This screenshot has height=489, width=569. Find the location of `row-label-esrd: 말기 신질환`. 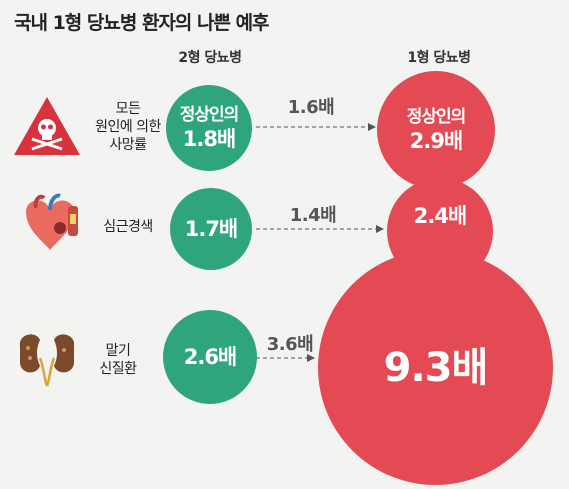

row-label-esrd: 말기 신질환 is located at coordinates (118, 360).